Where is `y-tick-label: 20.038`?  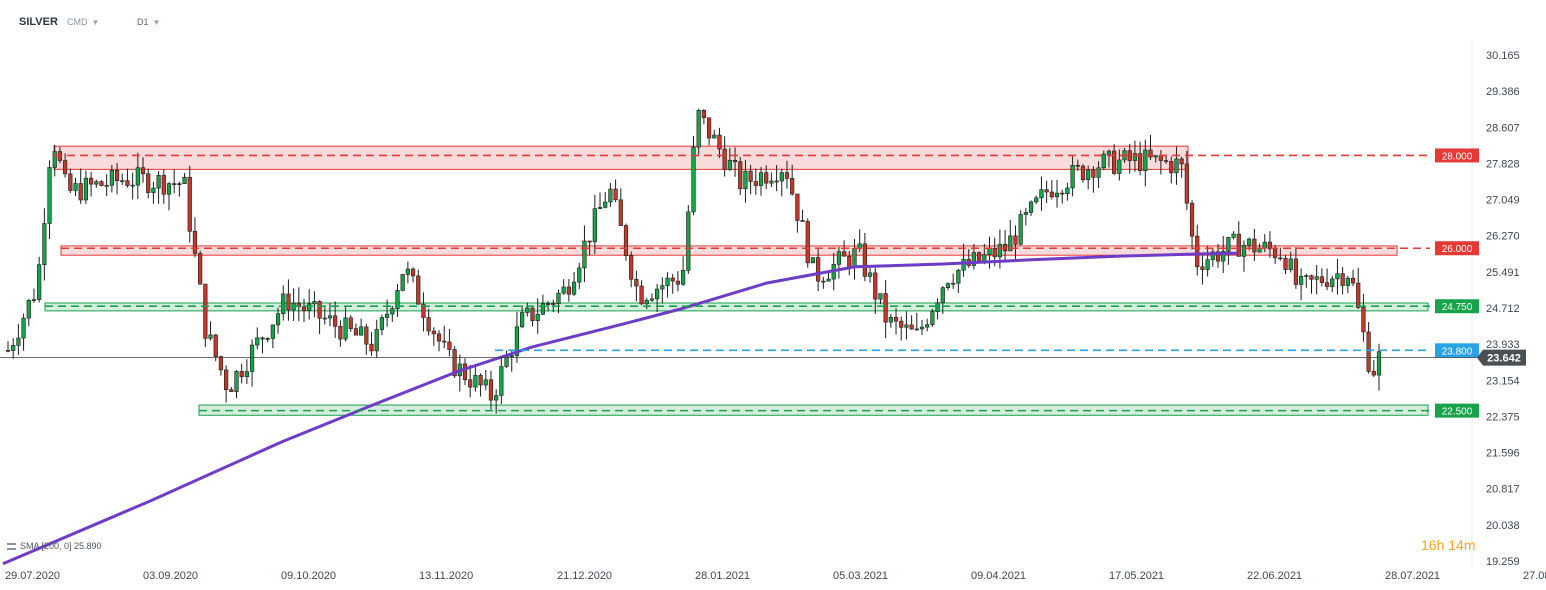 y-tick-label: 20.038 is located at coordinates (1503, 526).